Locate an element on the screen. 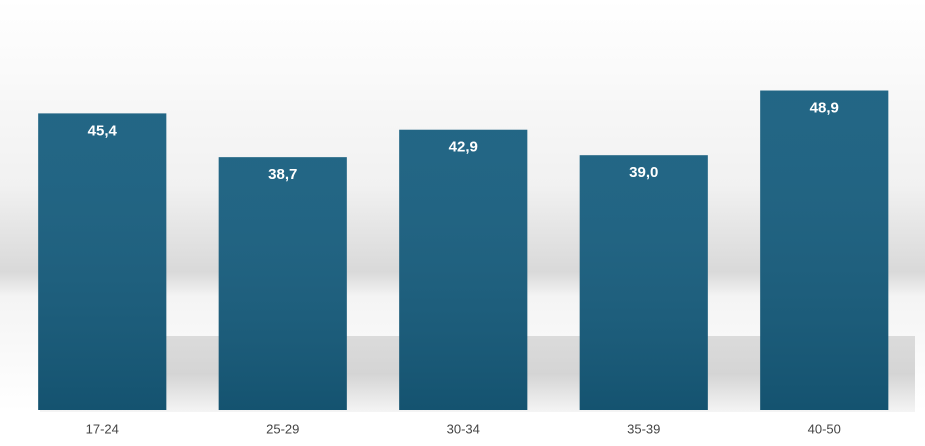 The image size is (925, 446). value-label: 45,4 is located at coordinates (103, 130).